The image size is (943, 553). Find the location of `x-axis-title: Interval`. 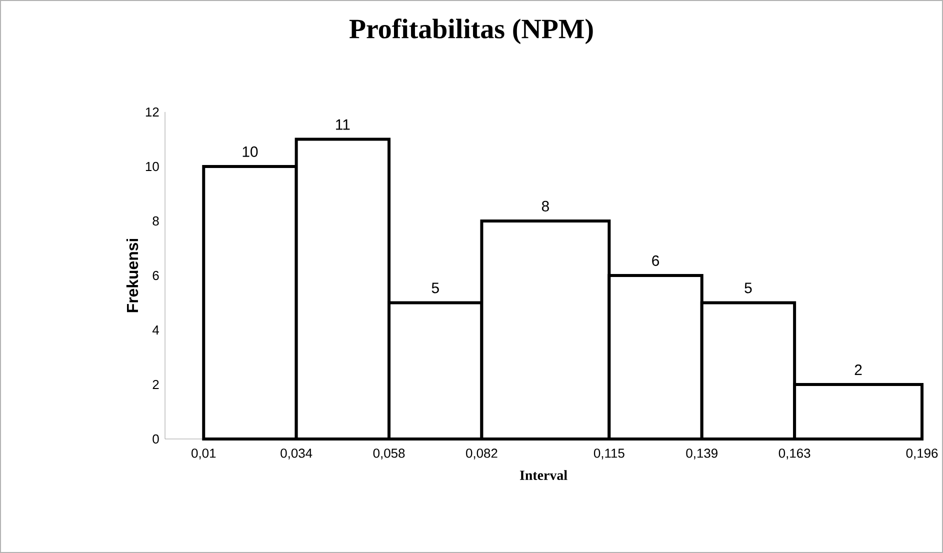

x-axis-title: Interval is located at coordinates (544, 475).